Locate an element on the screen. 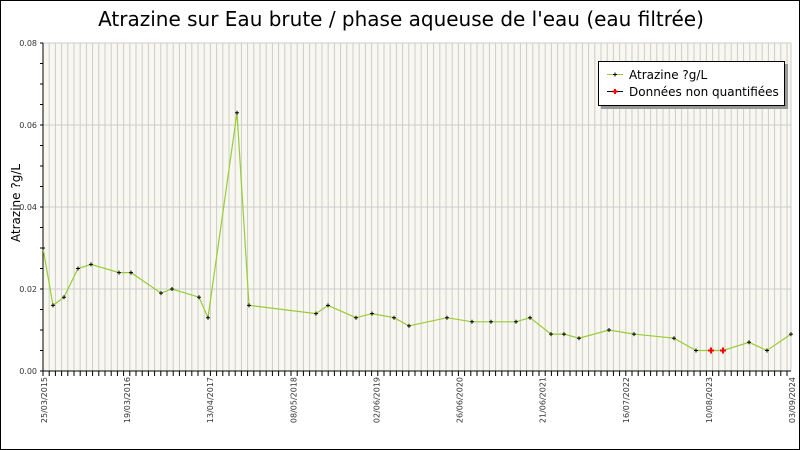 This screenshot has height=450, width=800. svg-text: 25/03/2015 is located at coordinates (44, 400).